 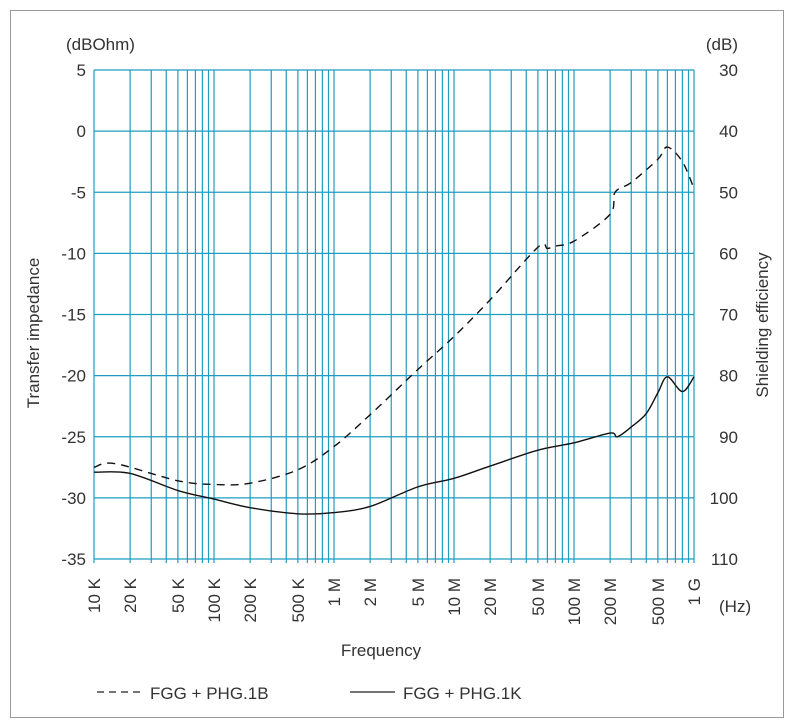 What do you see at coordinates (94, 595) in the screenshot?
I see `x-tick-label: 10 K` at bounding box center [94, 595].